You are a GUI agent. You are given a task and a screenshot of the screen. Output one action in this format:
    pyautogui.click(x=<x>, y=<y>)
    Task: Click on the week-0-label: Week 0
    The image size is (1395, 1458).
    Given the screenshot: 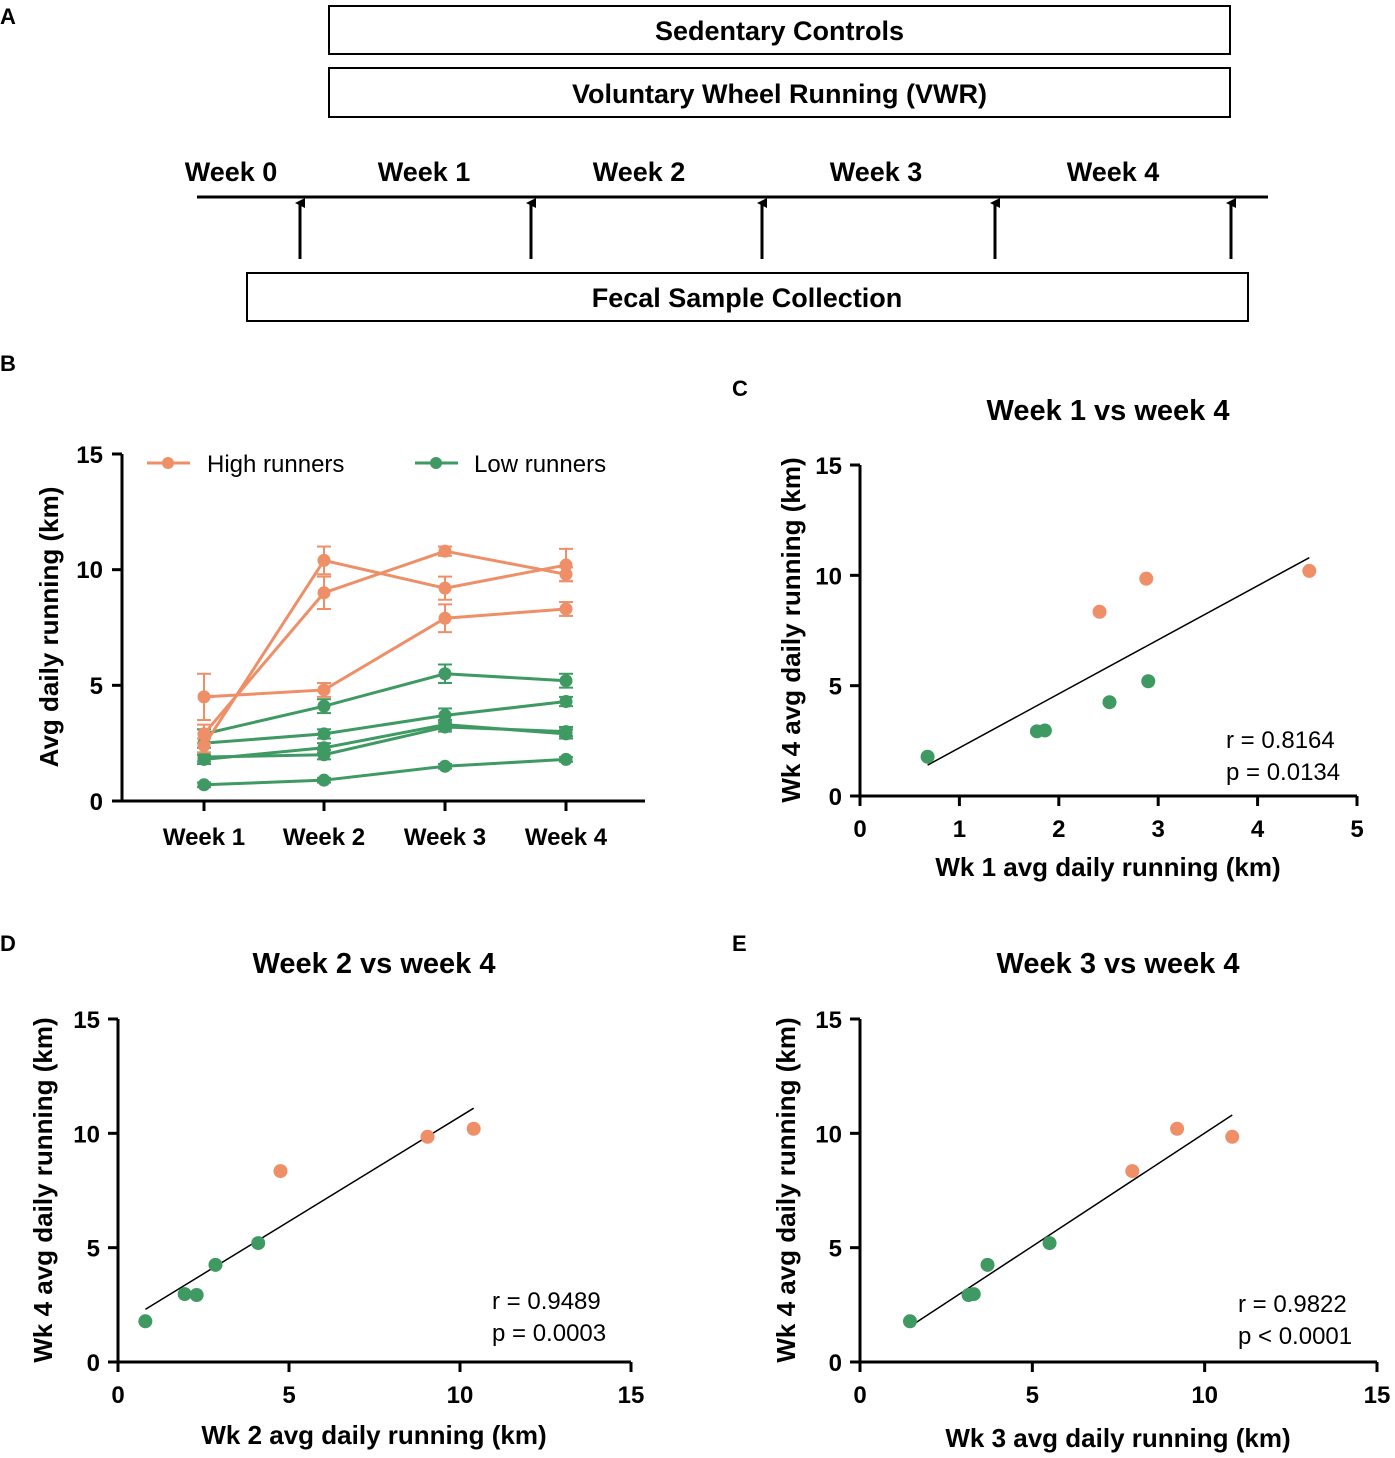 What is the action you would take?
    pyautogui.click(x=231, y=172)
    